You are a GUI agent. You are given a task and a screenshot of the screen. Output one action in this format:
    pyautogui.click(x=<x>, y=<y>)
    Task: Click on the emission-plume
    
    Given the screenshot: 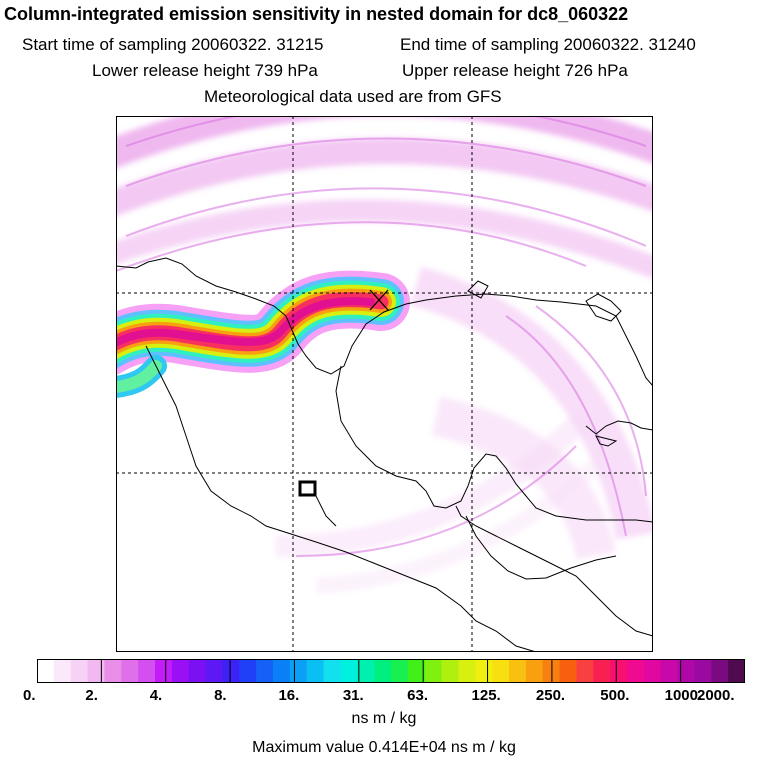 What is the action you would take?
    pyautogui.click(x=263, y=334)
    